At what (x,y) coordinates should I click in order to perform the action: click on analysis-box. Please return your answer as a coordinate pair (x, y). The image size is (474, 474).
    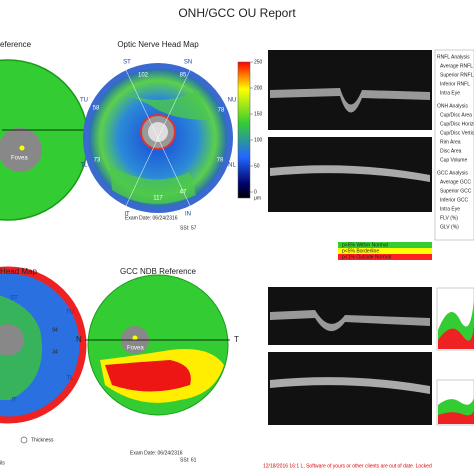
    Looking at the image, I should click on (454, 145).